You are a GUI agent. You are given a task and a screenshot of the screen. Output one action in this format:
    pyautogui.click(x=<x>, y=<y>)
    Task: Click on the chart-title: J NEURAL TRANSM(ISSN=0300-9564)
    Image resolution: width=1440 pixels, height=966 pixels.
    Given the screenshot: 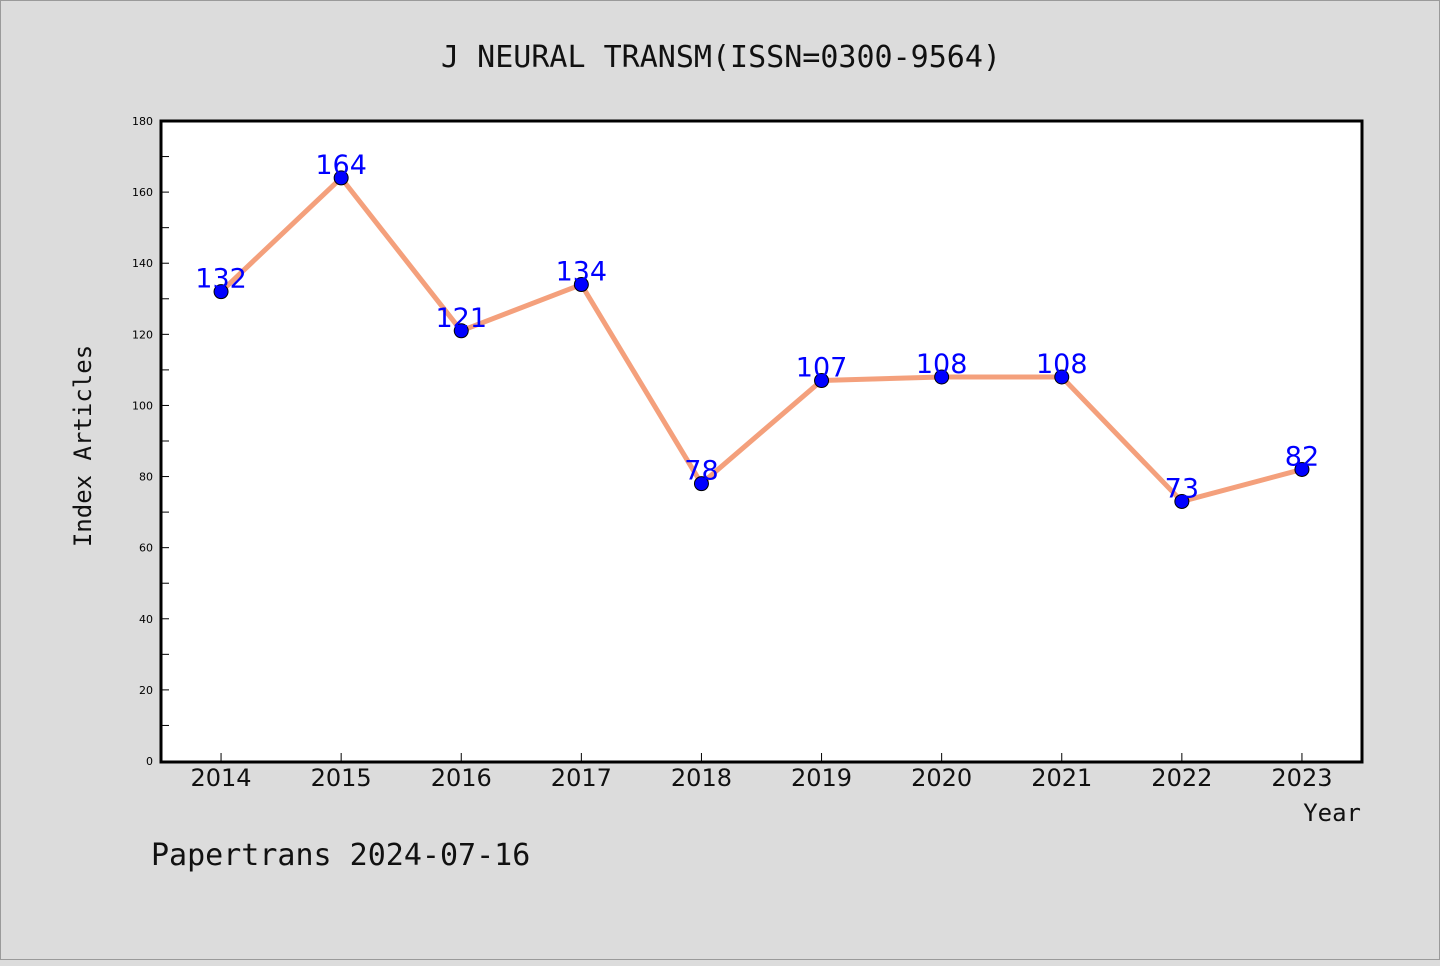 What is the action you would take?
    pyautogui.click(x=721, y=57)
    